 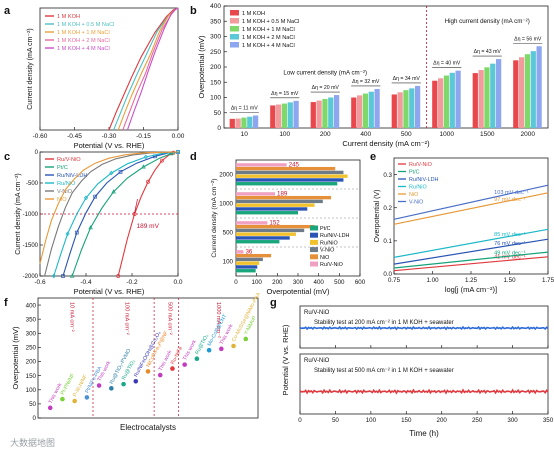 I want to click on y-tick-label: 1000, so click(x=226, y=204).